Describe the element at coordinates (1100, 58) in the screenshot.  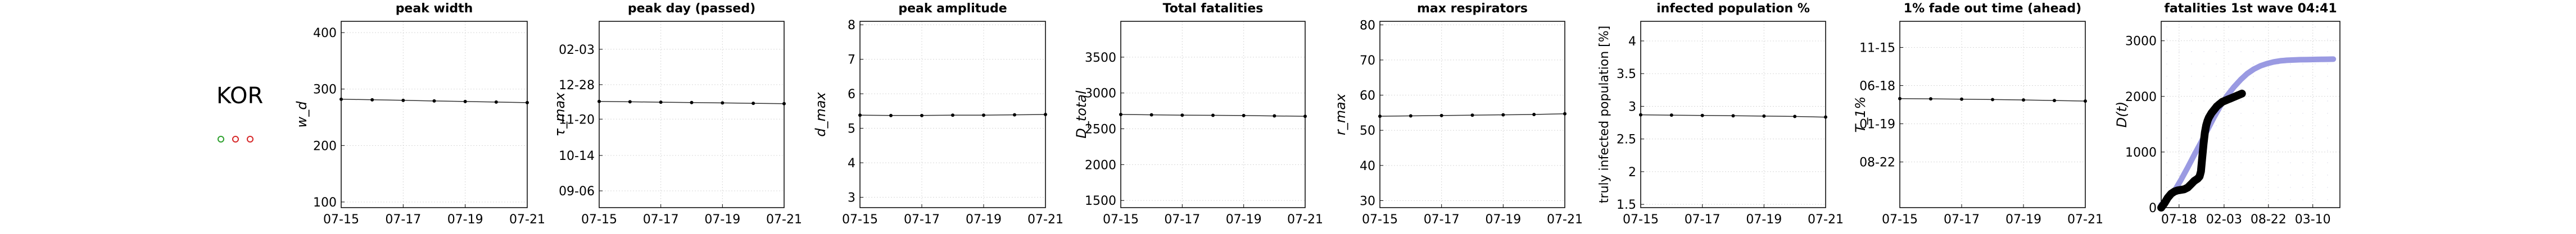
I see `y-tick-label: 3500` at that location.